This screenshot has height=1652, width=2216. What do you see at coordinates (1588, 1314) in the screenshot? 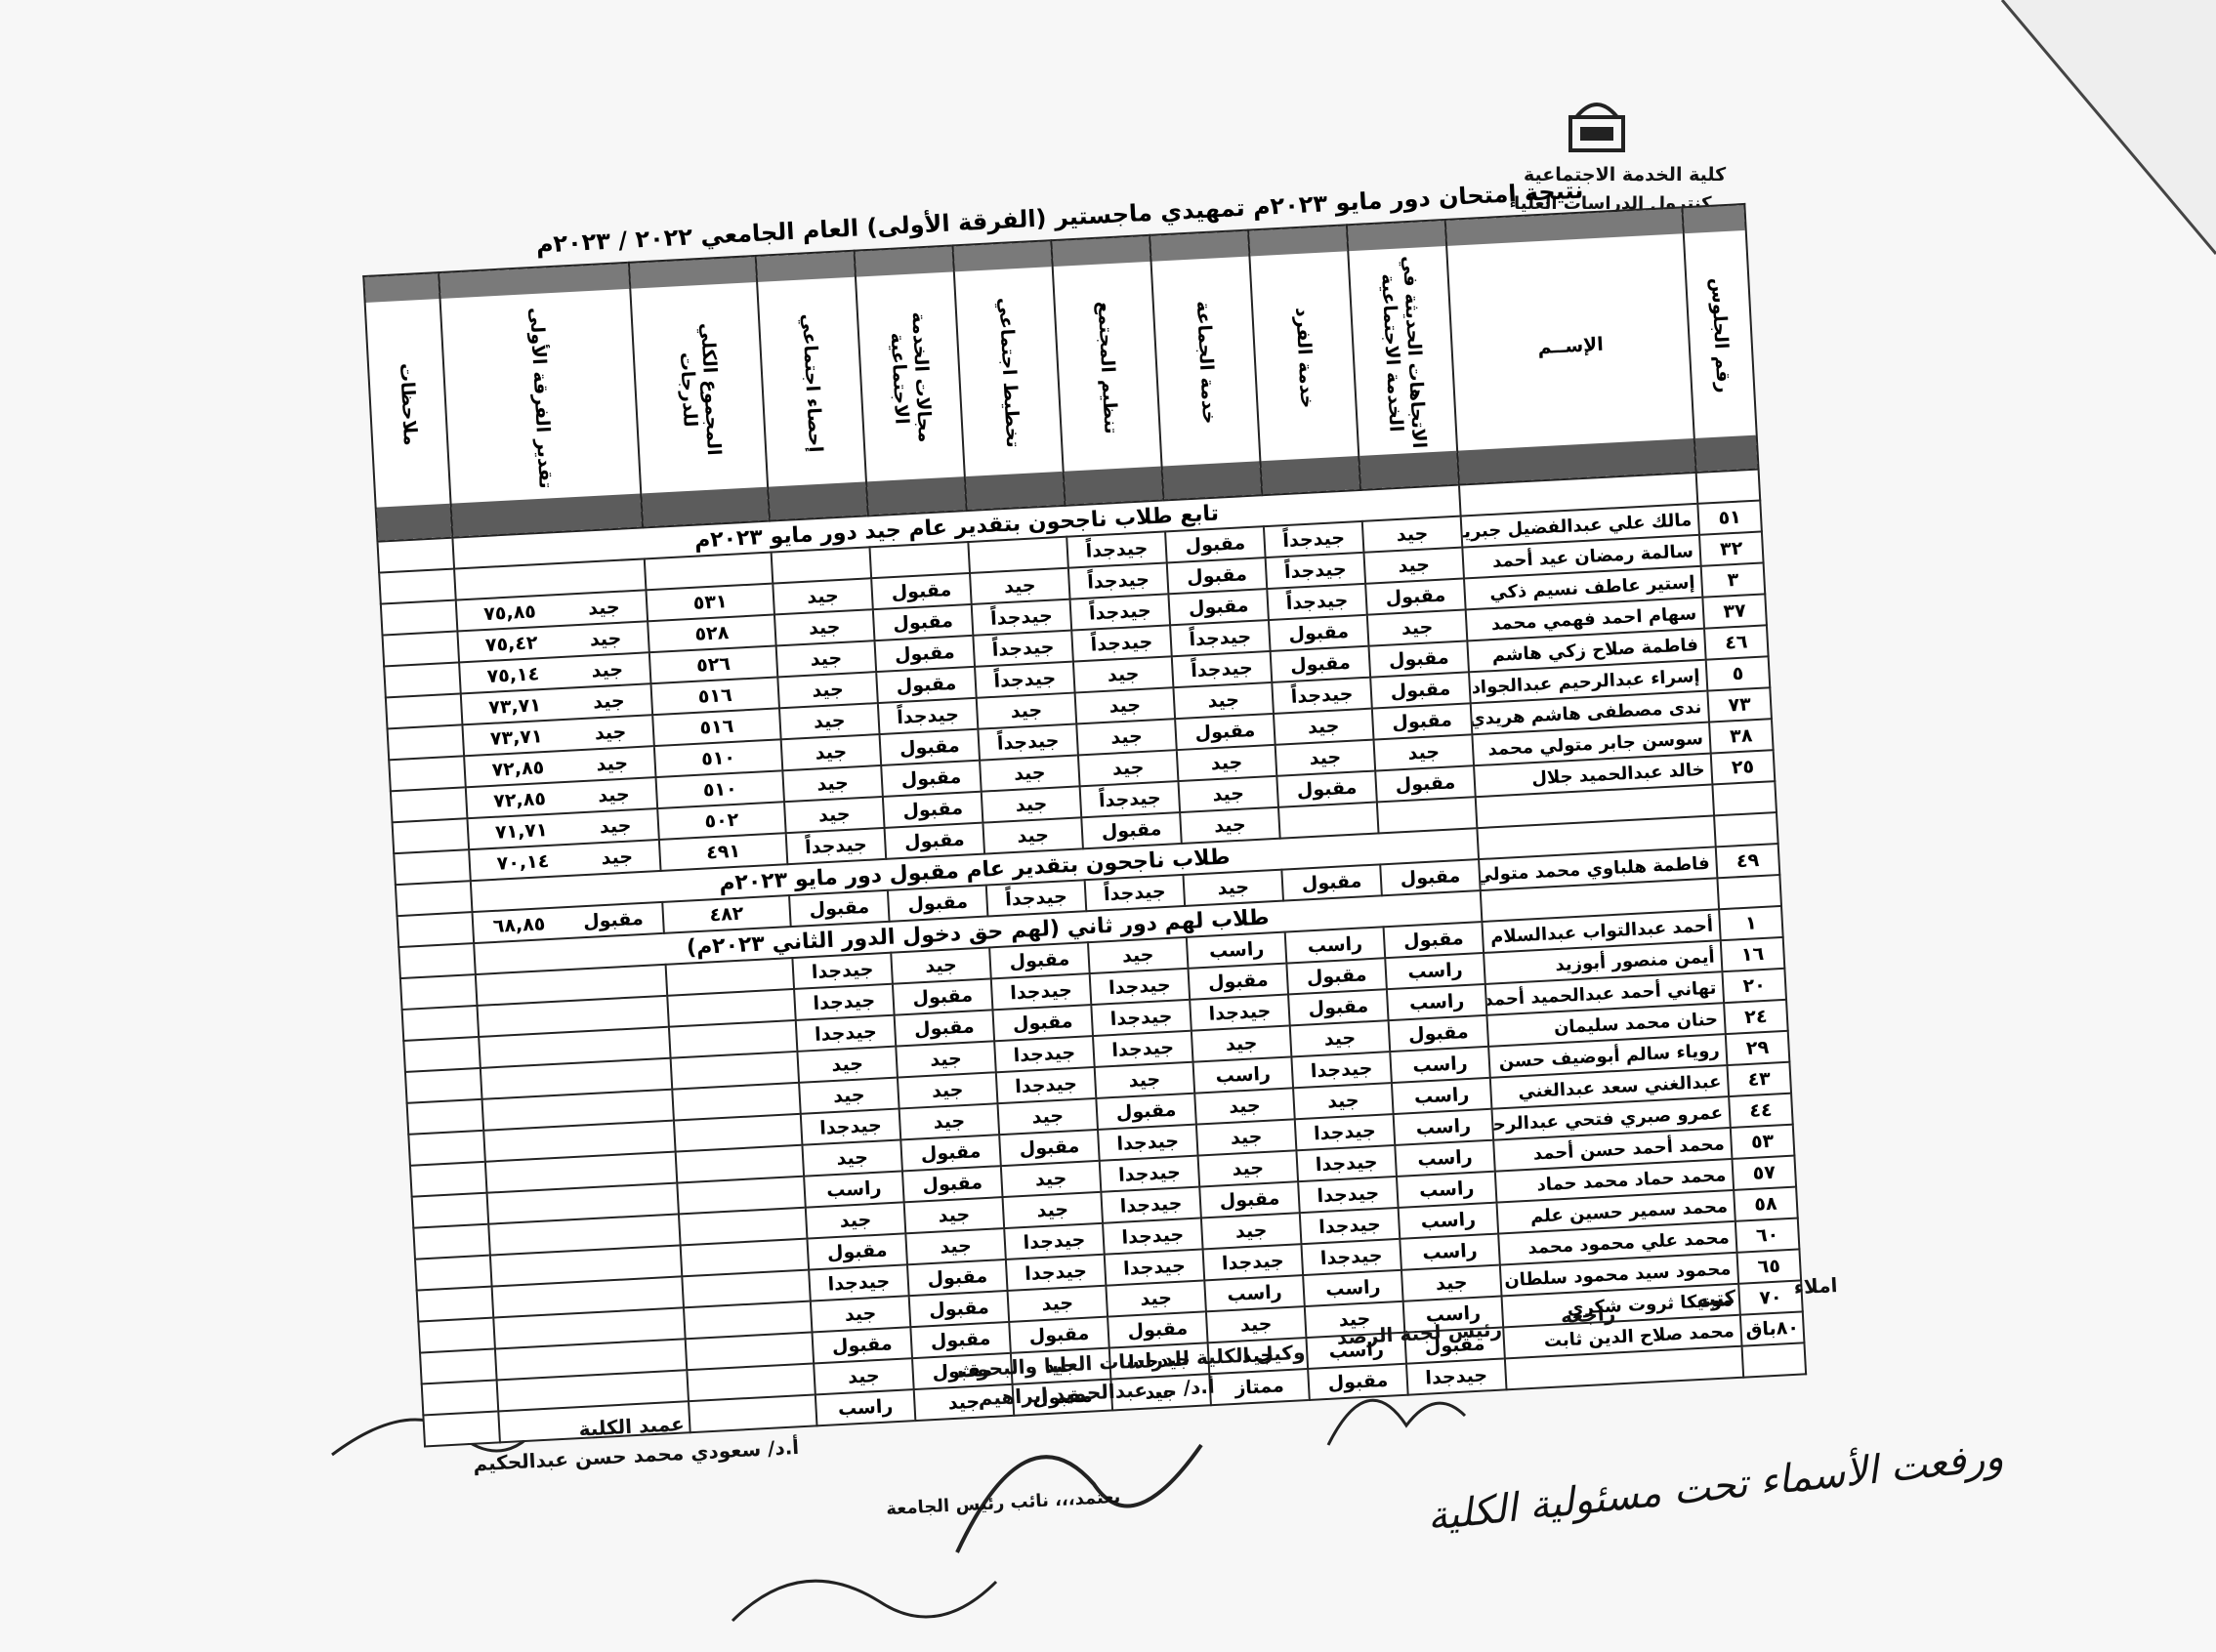
I see `reviewed-label: راجعه` at bounding box center [1588, 1314].